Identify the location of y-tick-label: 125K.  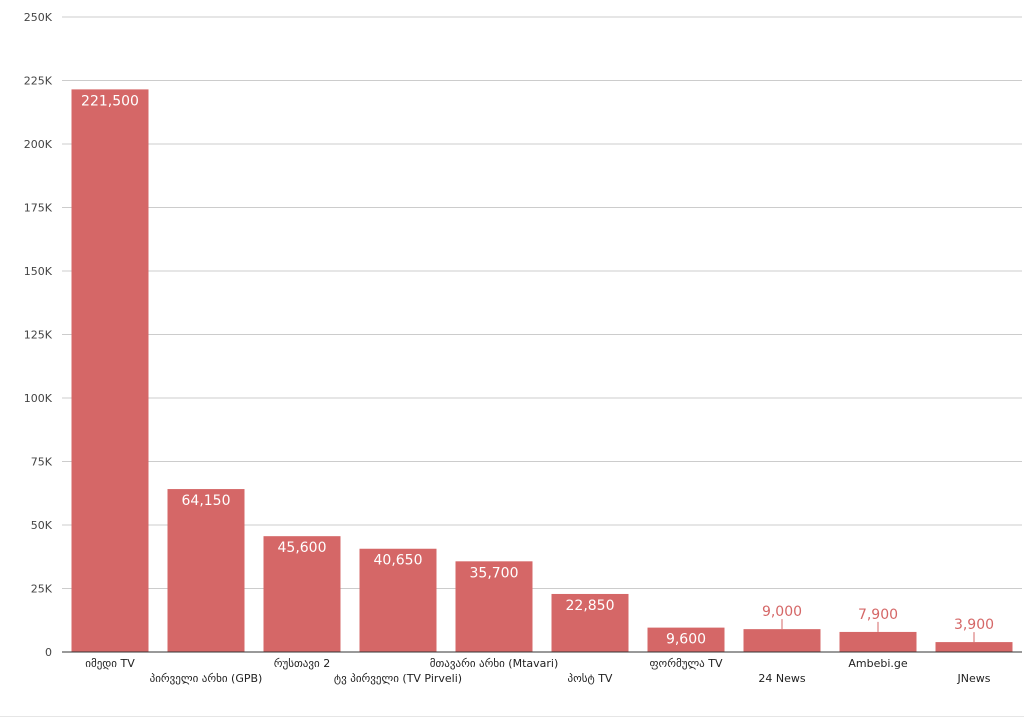
(38, 335).